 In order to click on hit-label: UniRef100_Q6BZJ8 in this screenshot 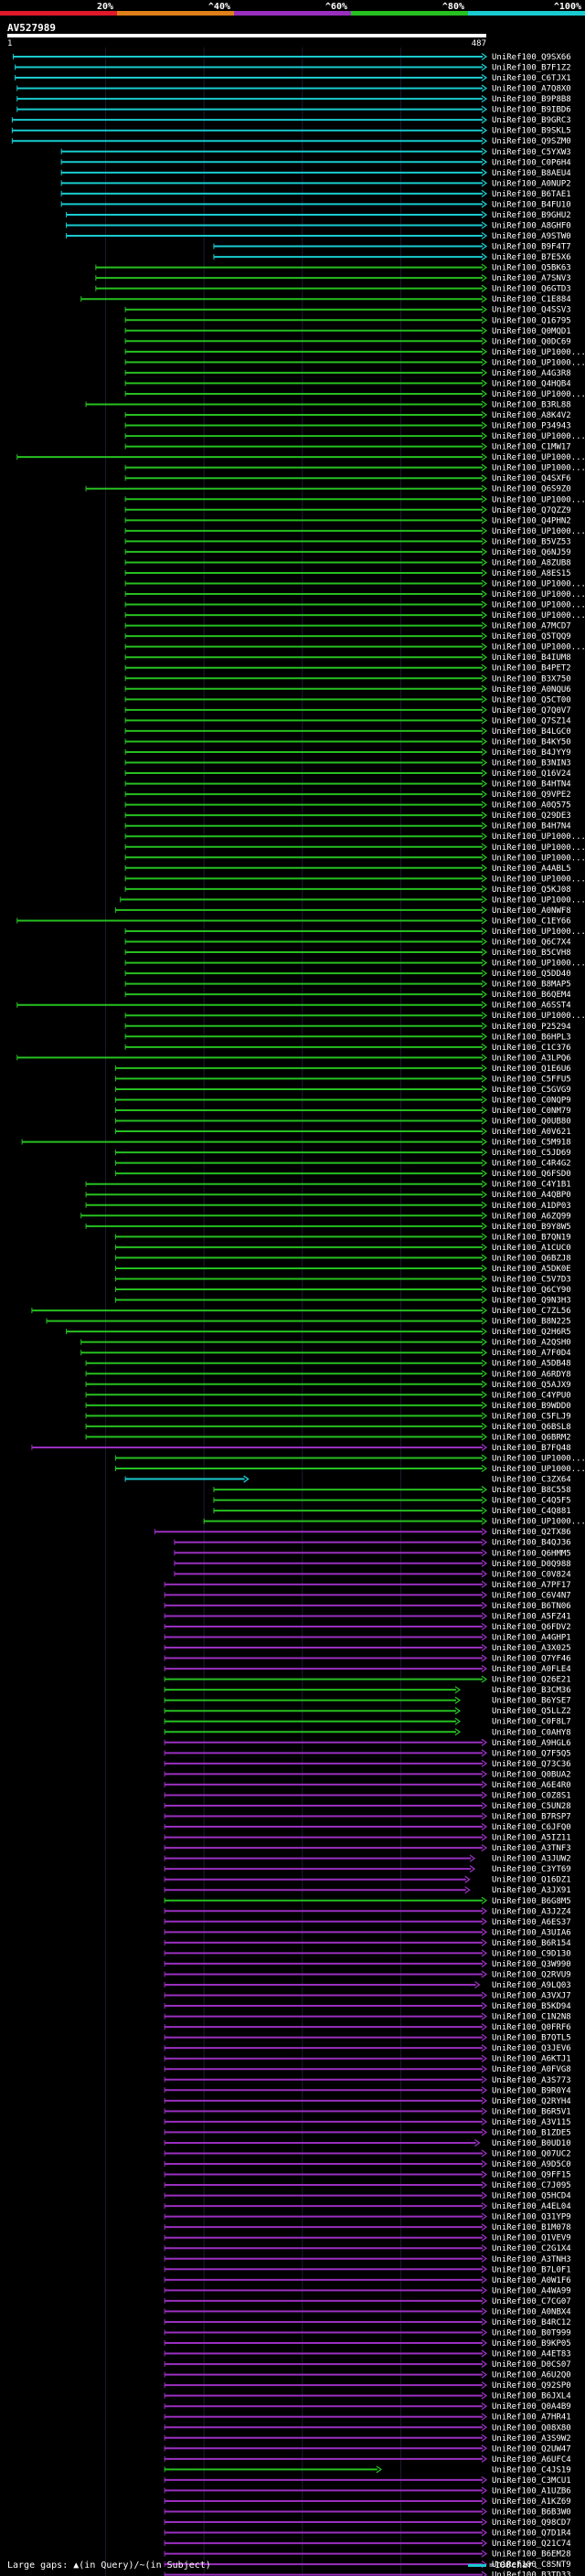, I will do `click(532, 1258)`.